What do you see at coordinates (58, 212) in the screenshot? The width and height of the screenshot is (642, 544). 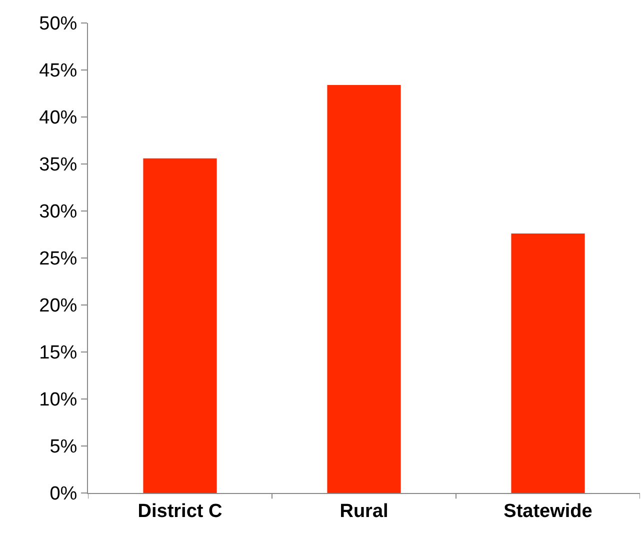 I see `y-tick-label: 30%` at bounding box center [58, 212].